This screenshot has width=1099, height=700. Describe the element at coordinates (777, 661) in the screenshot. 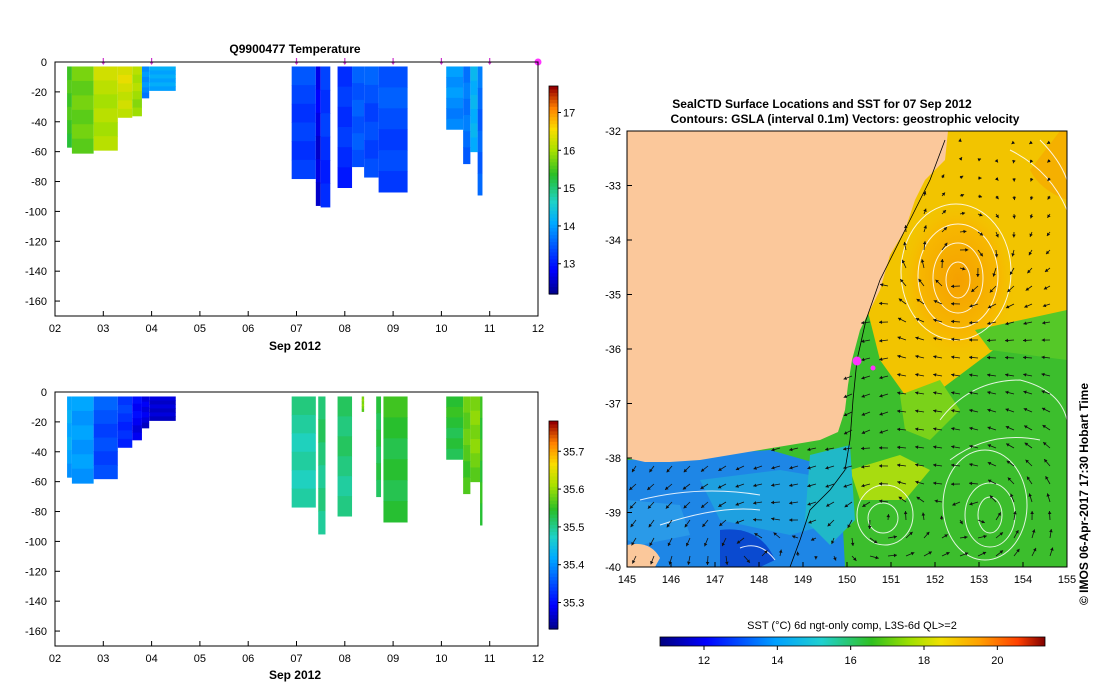

I see `sst-colorbar-tick-label: 14` at that location.